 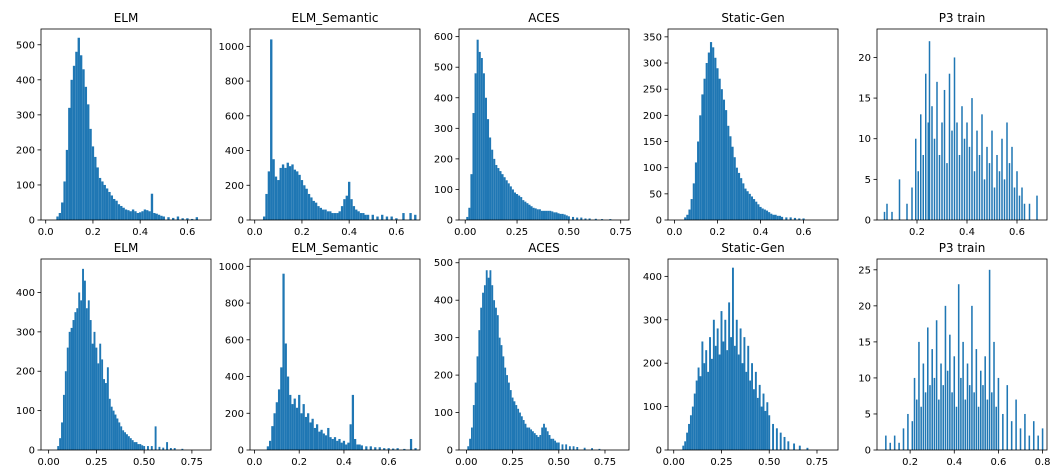 What do you see at coordinates (533, 124) in the screenshot?
I see `subplot-1-3: 0.00 0.25 0.50 0.75 0 100 200 300 400 500 600 ACES` at bounding box center [533, 124].